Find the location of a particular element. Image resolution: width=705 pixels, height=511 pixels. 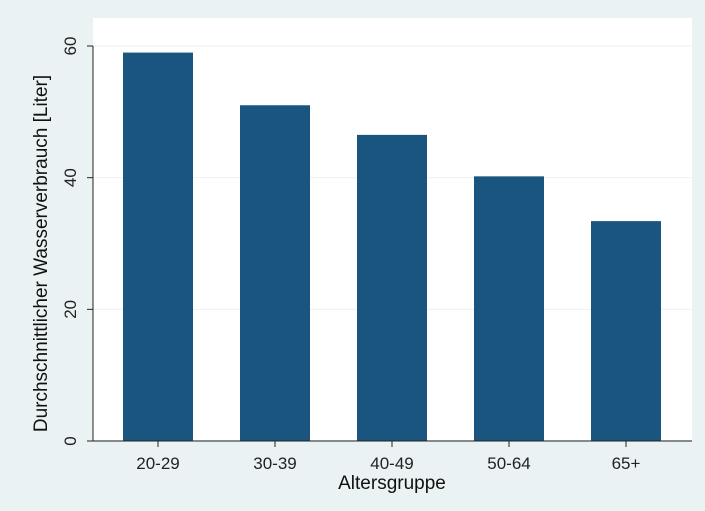

y-tick-label: 0 is located at coordinates (70, 440).